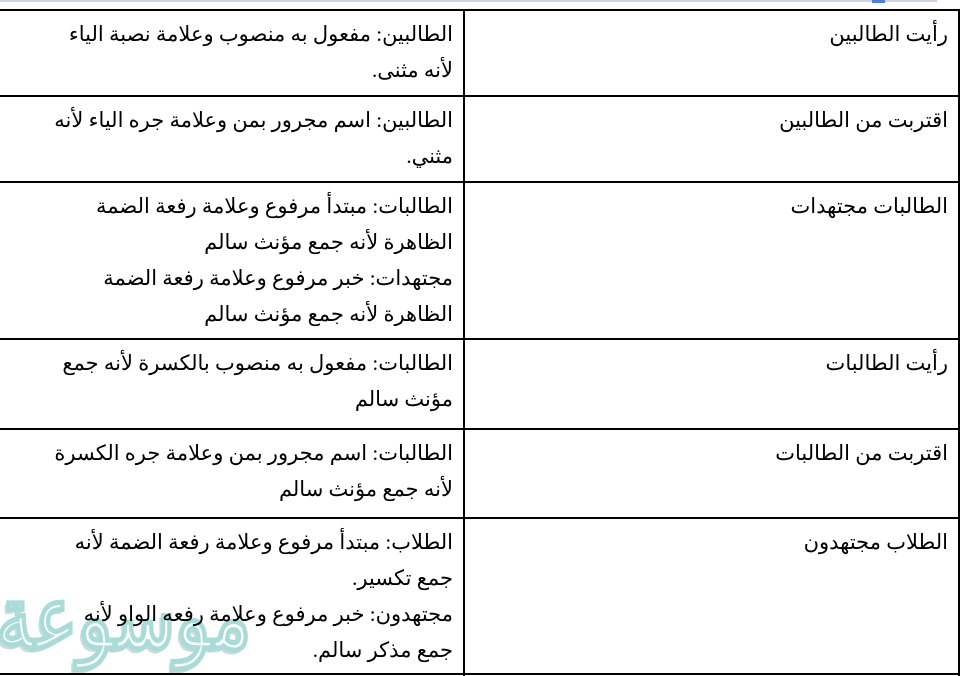  I want to click on browser-edge-accent, so click(878, 1).